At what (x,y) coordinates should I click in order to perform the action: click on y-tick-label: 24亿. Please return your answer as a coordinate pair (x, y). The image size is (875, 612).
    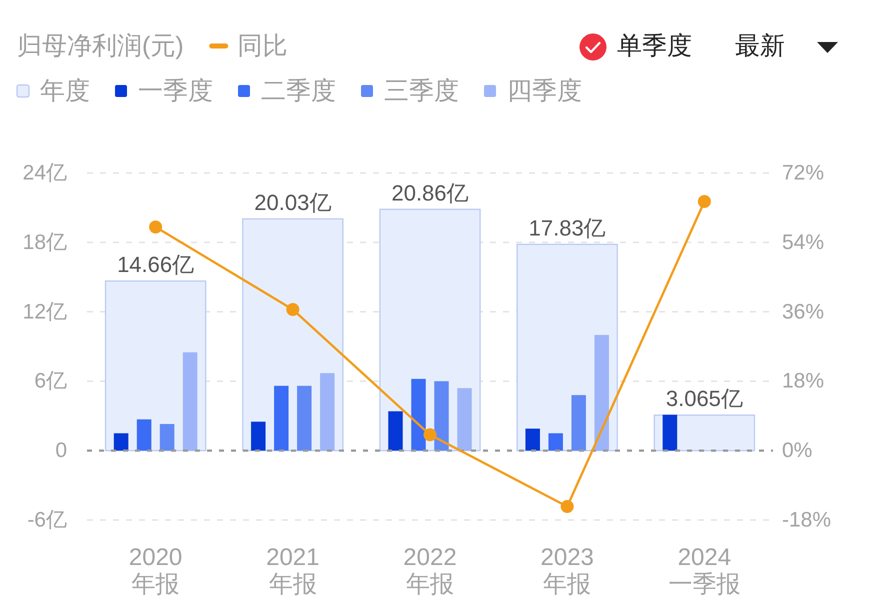
    Looking at the image, I should click on (44, 173).